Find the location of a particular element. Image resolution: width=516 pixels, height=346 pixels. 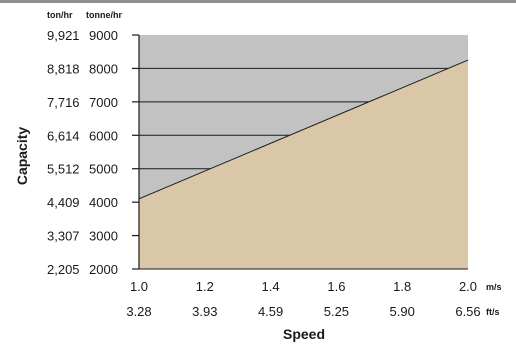

y-tick-label-tonne: 5000 is located at coordinates (103, 169).